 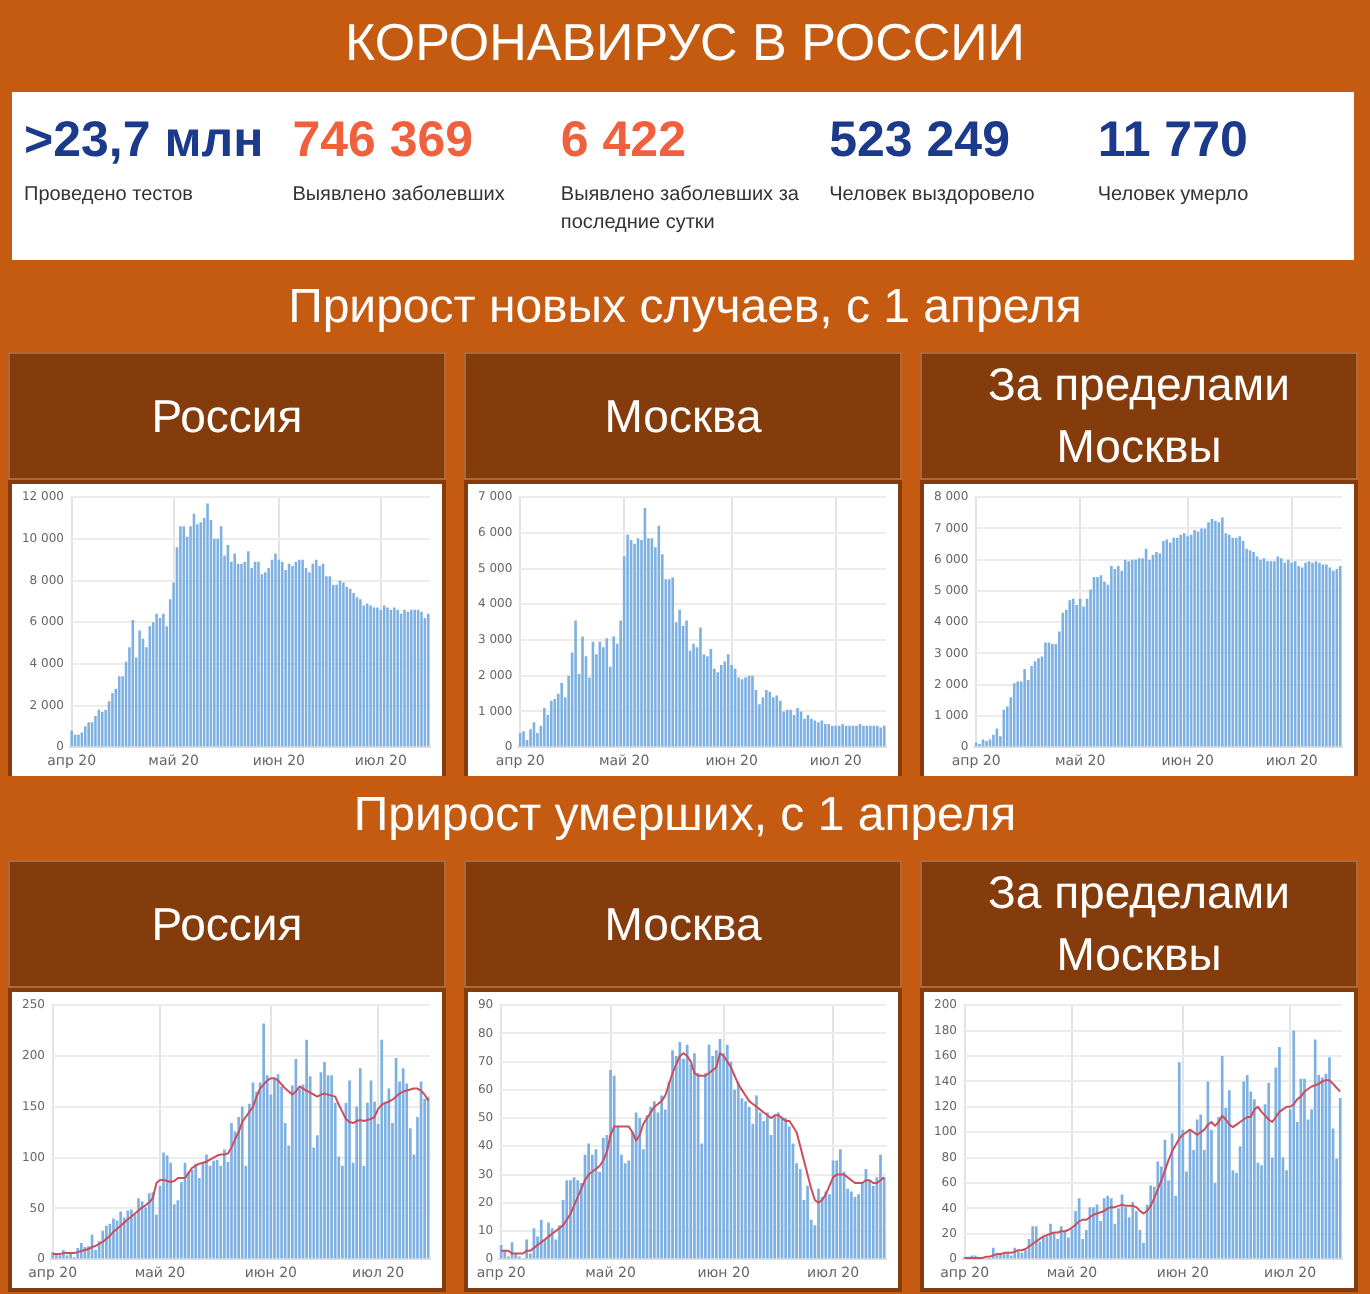 I want to click on text: 523 249, so click(x=919, y=140).